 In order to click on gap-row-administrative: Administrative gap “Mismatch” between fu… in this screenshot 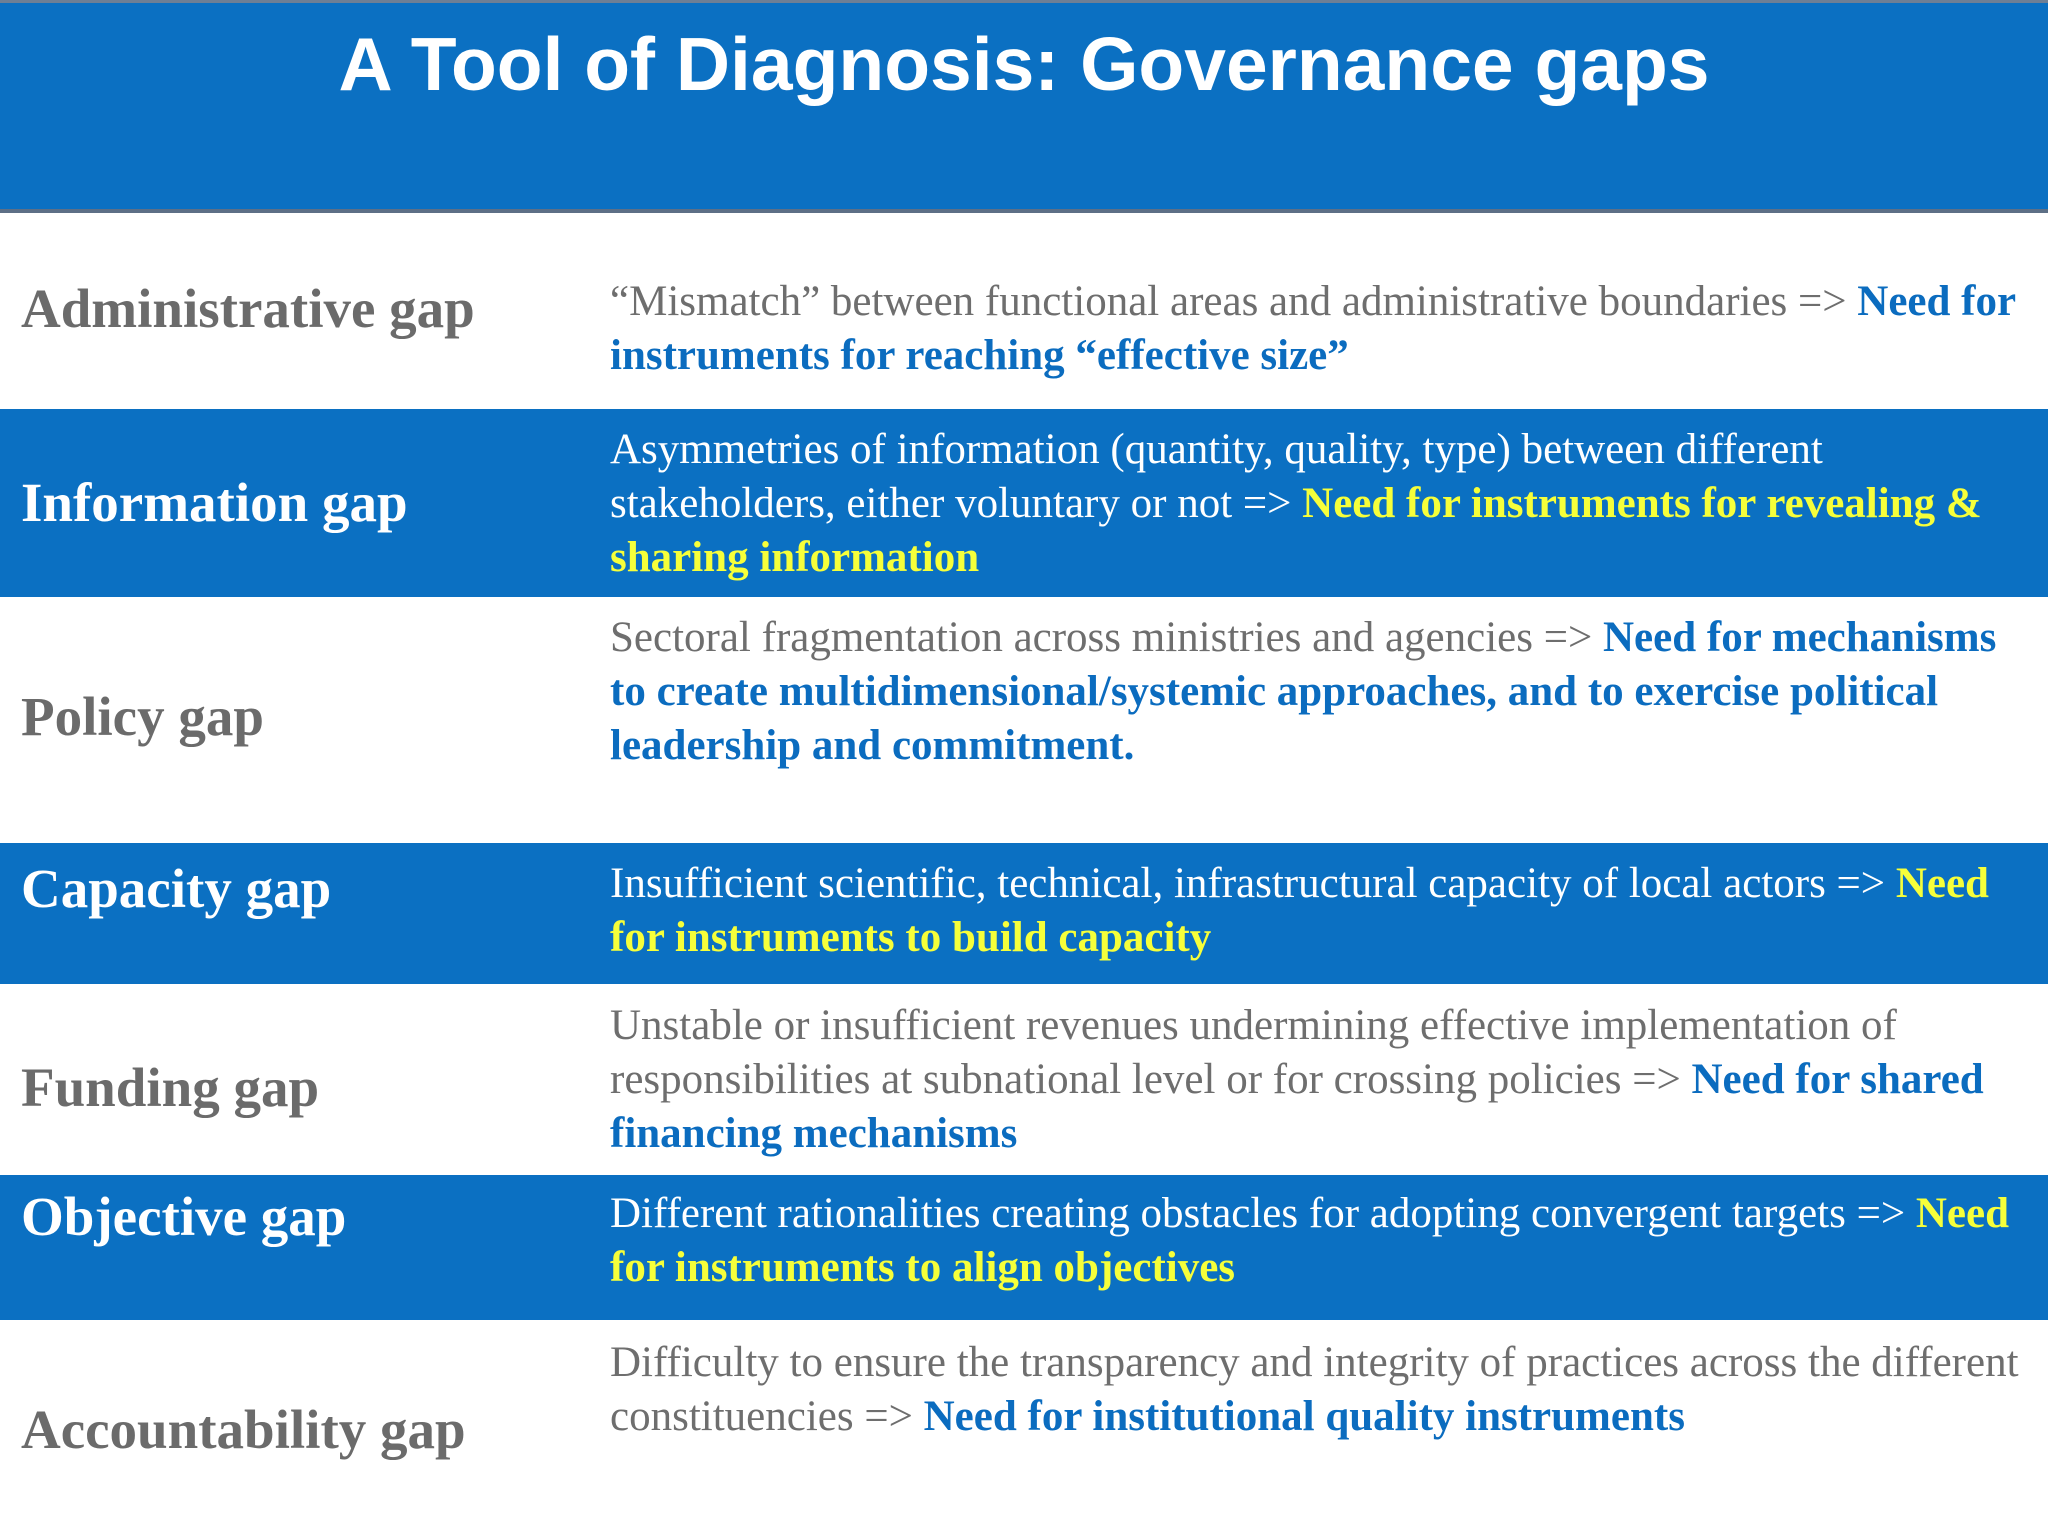, I will do `click(1024, 311)`.